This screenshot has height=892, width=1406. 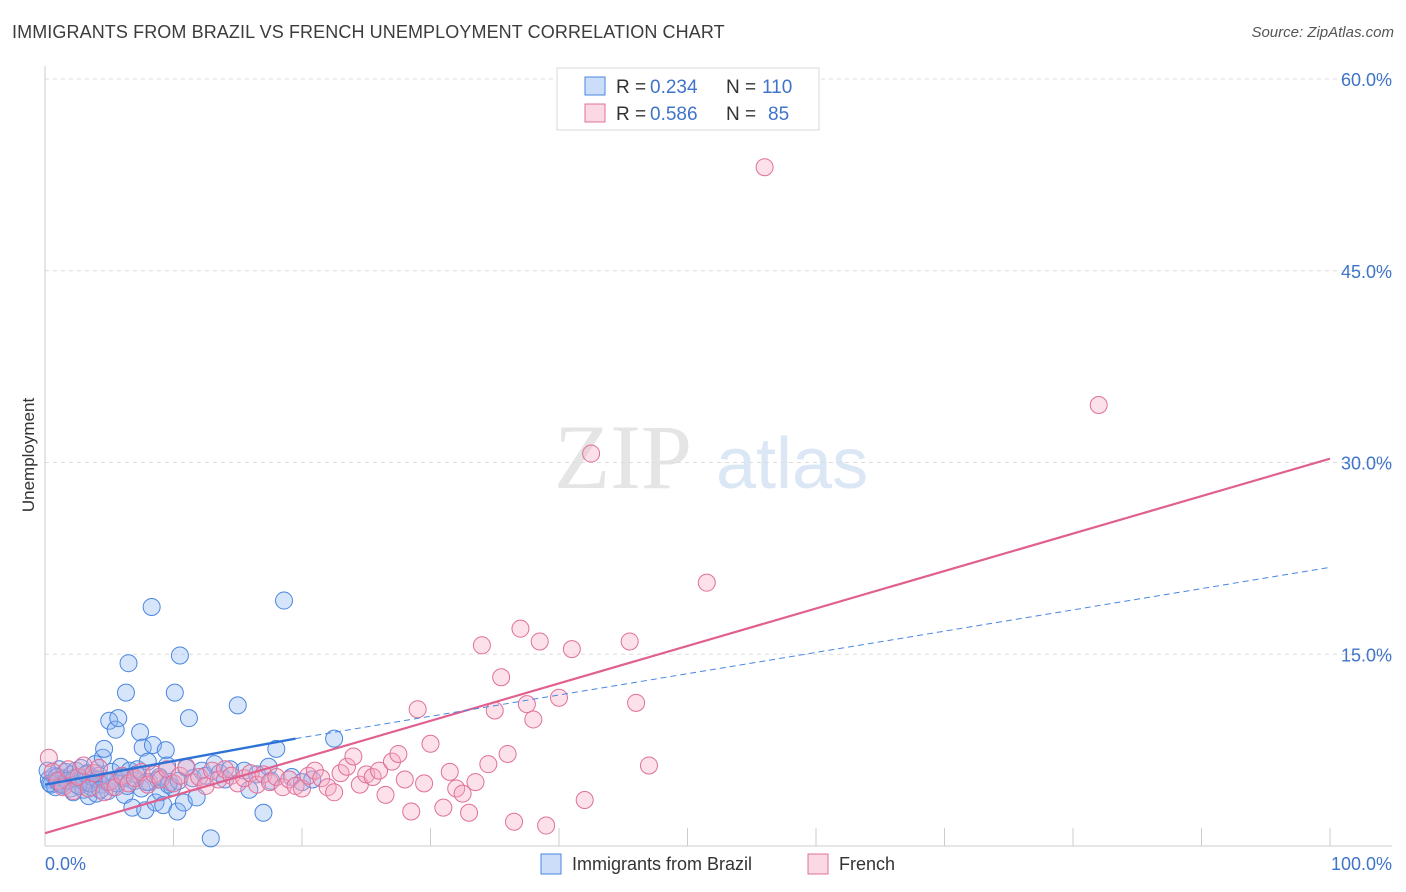 I want to click on legend-label-french: French, so click(x=867, y=864).